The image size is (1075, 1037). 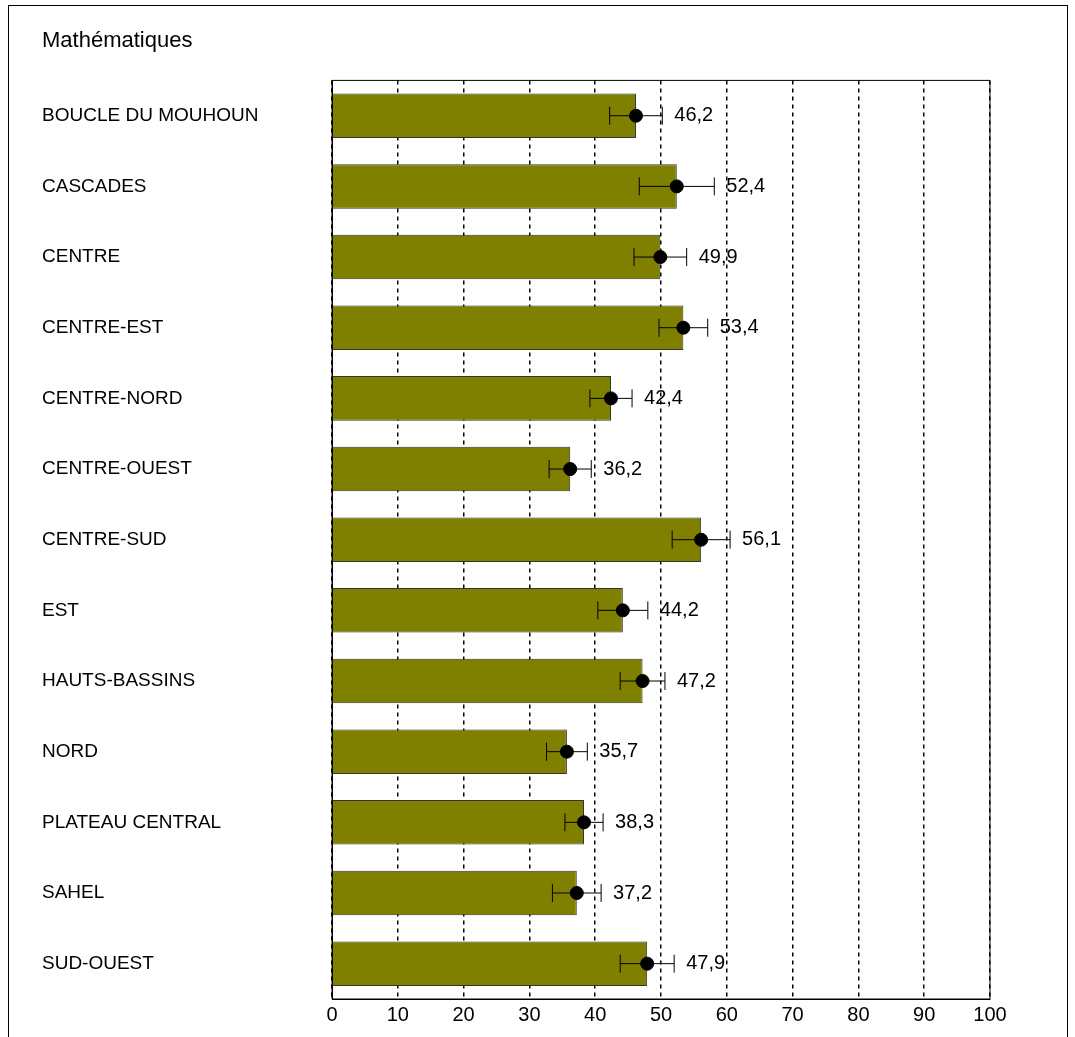 What do you see at coordinates (98, 962) in the screenshot?
I see `y-tick-label: SUD-OUEST` at bounding box center [98, 962].